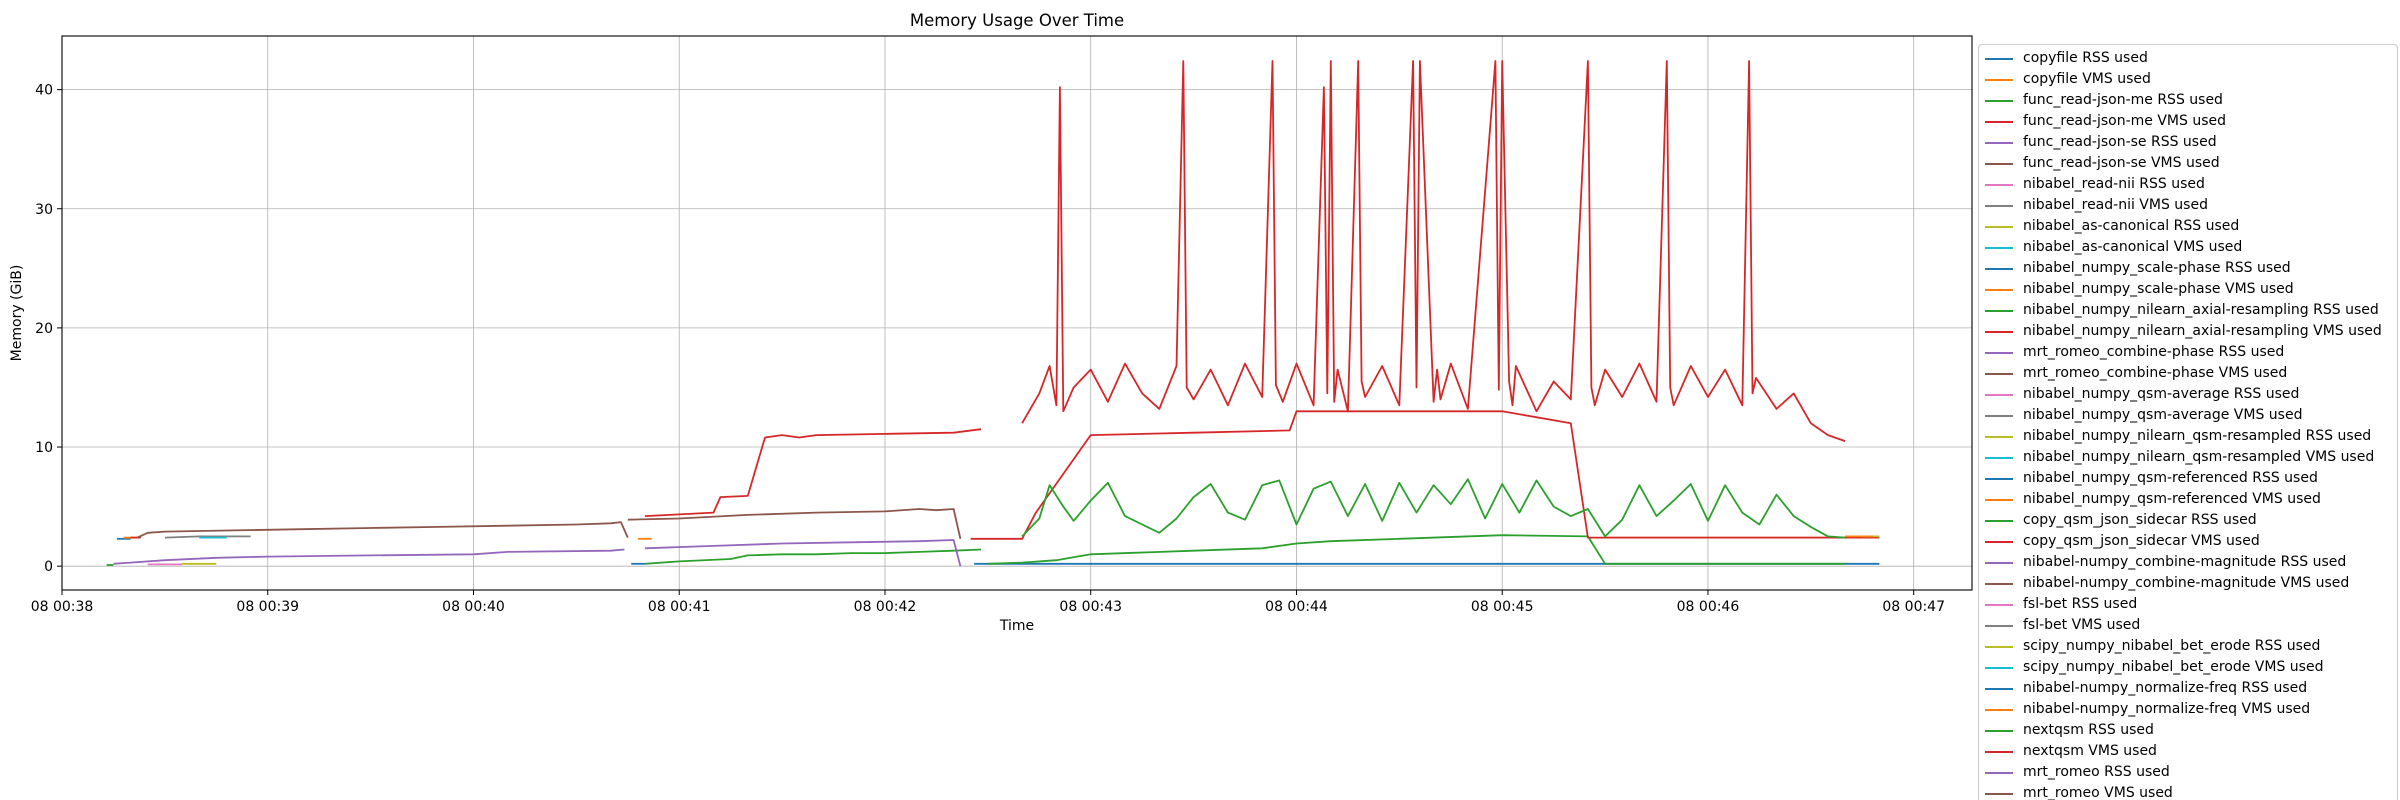  What do you see at coordinates (17, 313) in the screenshot?
I see `y-axis-label: Memory (GiB)` at bounding box center [17, 313].